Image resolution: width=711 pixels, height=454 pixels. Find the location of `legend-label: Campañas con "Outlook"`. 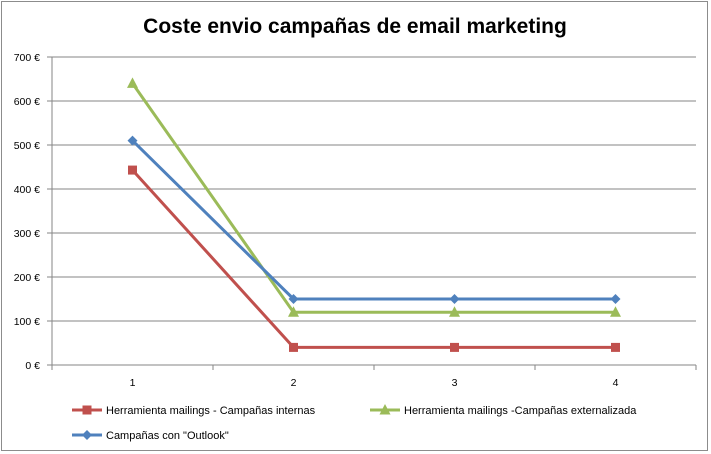

legend-label: Campañas con "Outlook" is located at coordinates (167, 436).